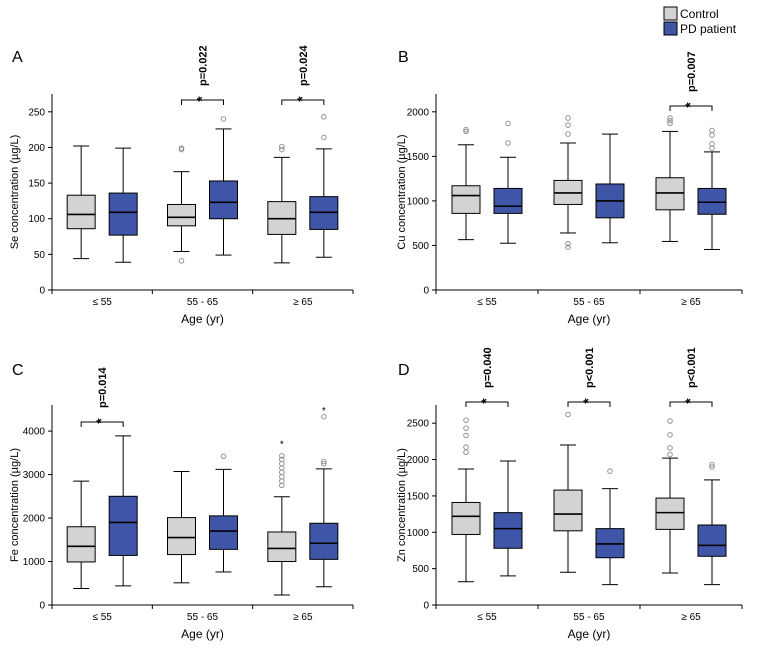 The height and width of the screenshot is (649, 766). Describe the element at coordinates (103, 387) in the screenshot. I see `p-value-label: p=0.014` at that location.